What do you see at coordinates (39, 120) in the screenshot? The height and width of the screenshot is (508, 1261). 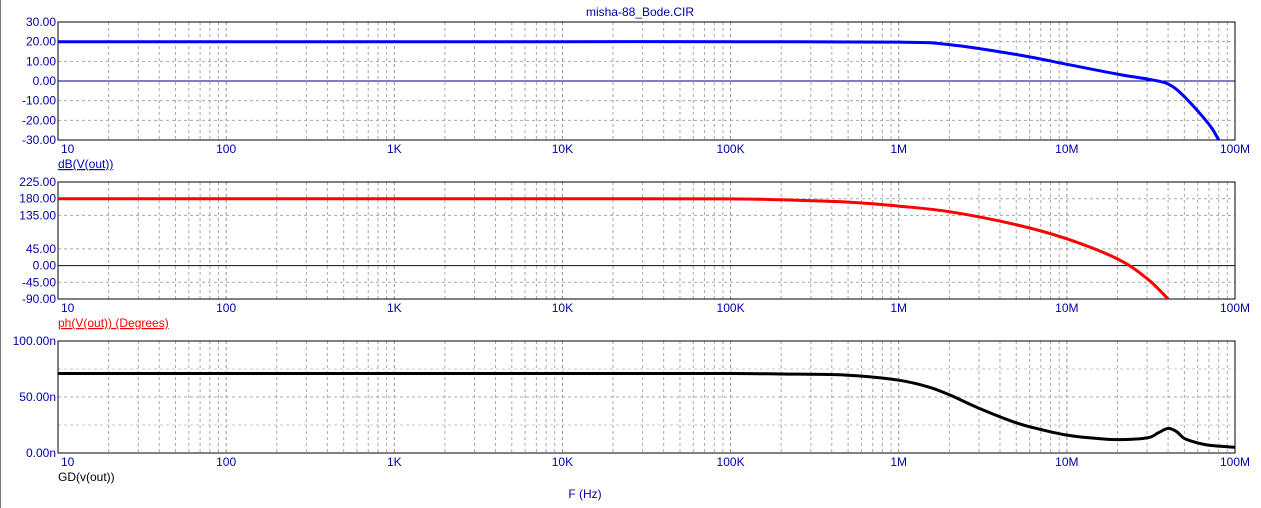 I see `y-tick-label: -20.00` at bounding box center [39, 120].